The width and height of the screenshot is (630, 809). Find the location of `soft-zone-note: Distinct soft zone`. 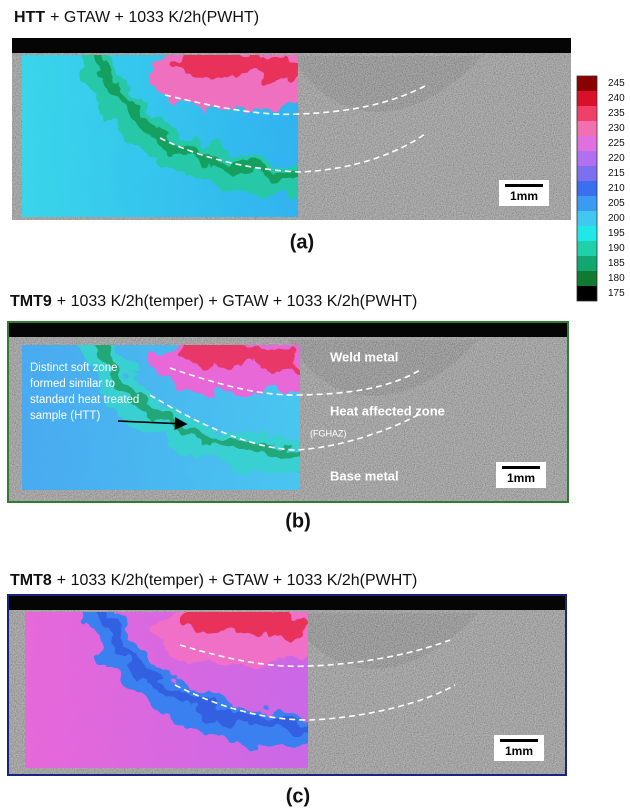

soft-zone-note: Distinct soft zone is located at coordinates (74, 368).